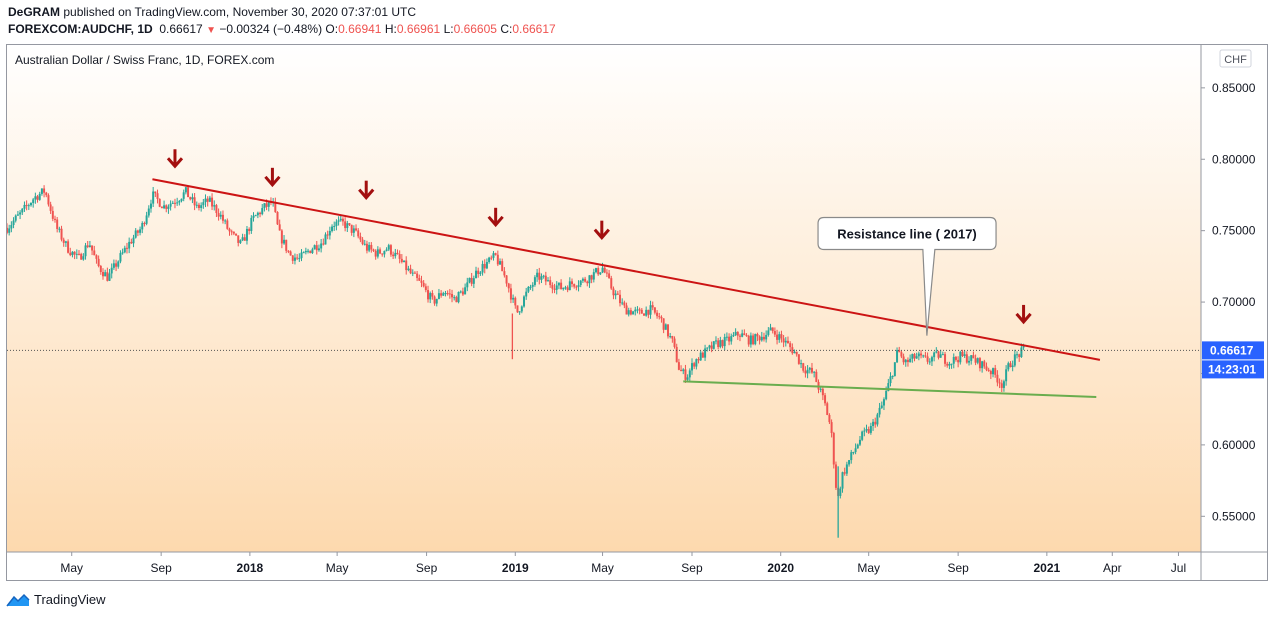 The image size is (1274, 618). Describe the element at coordinates (907, 276) in the screenshot. I see `resistance-callout: Resistance line ( 2017)` at that location.